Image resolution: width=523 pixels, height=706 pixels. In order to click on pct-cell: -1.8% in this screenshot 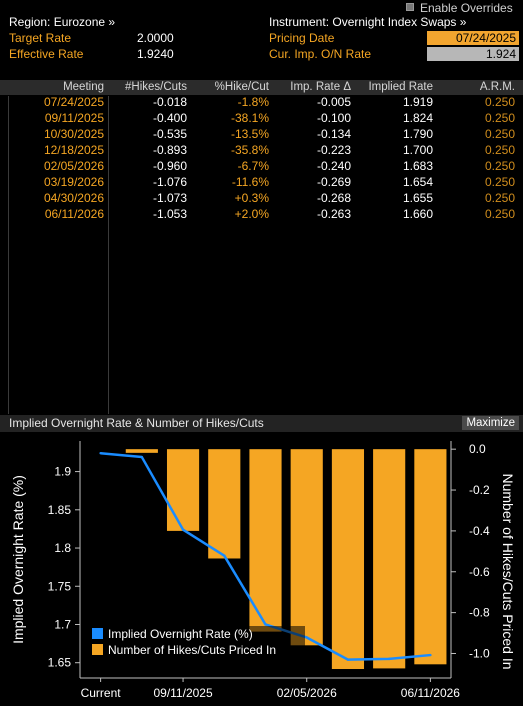, I will do `click(253, 102)`.